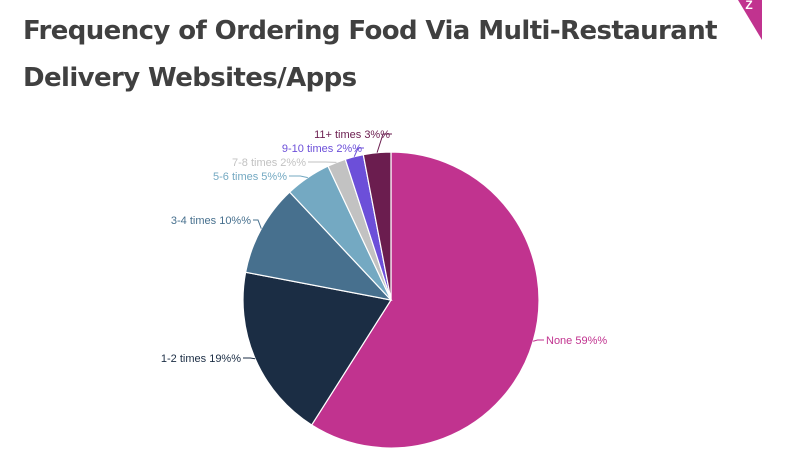 This screenshot has height=463, width=793. What do you see at coordinates (750, 20) in the screenshot?
I see `brand-corner-badge: Z` at bounding box center [750, 20].